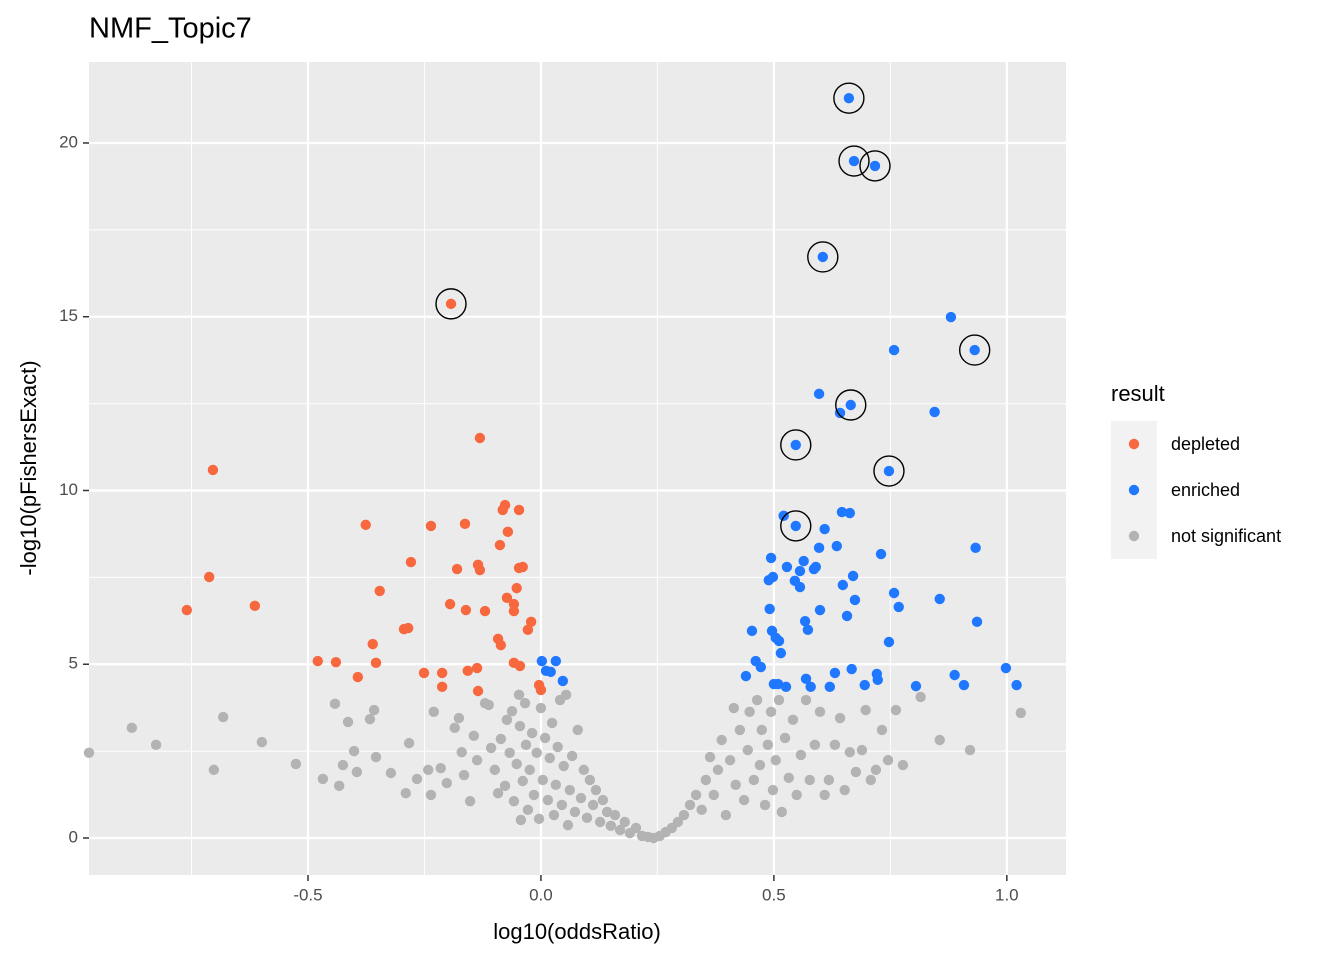 This screenshot has height=960, width=1344. What do you see at coordinates (1226, 536) in the screenshot?
I see `legend-label: not significant` at bounding box center [1226, 536].